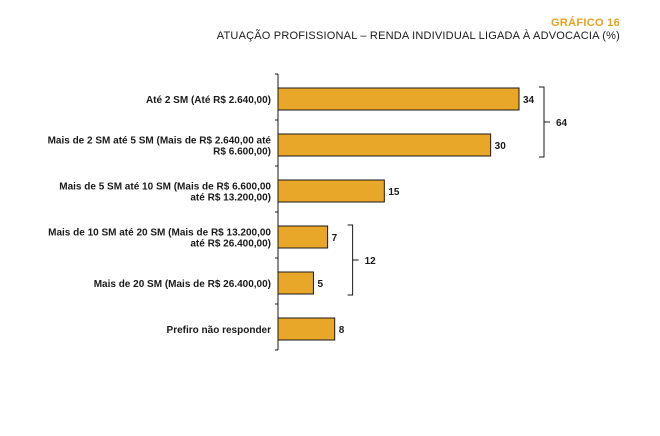 The height and width of the screenshot is (436, 660). What do you see at coordinates (394, 192) in the screenshot?
I see `data-label: 15` at bounding box center [394, 192].